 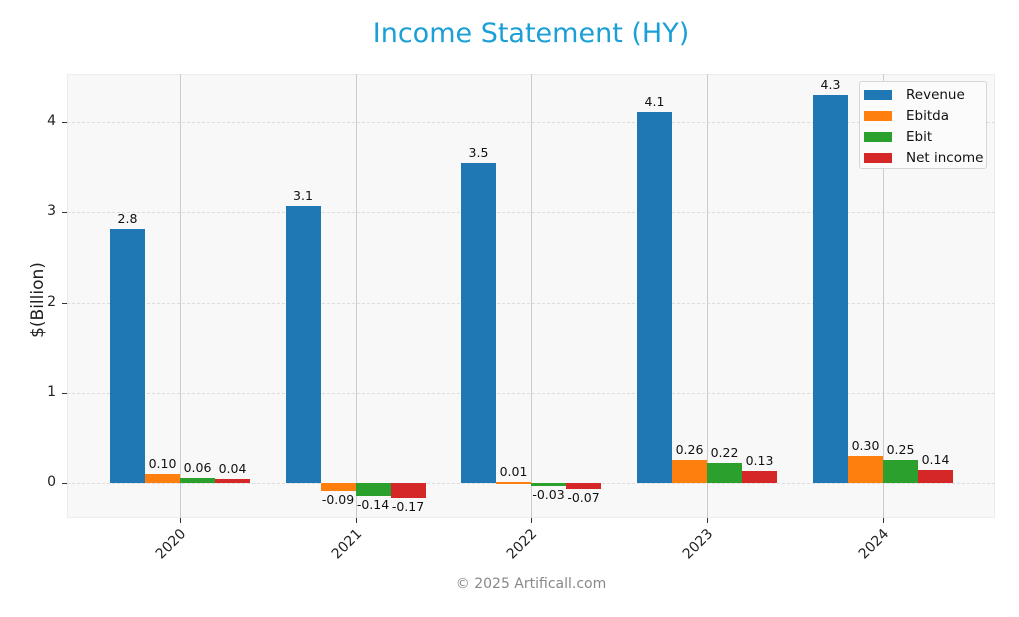 I want to click on value-label: 0.14, so click(x=935, y=460).